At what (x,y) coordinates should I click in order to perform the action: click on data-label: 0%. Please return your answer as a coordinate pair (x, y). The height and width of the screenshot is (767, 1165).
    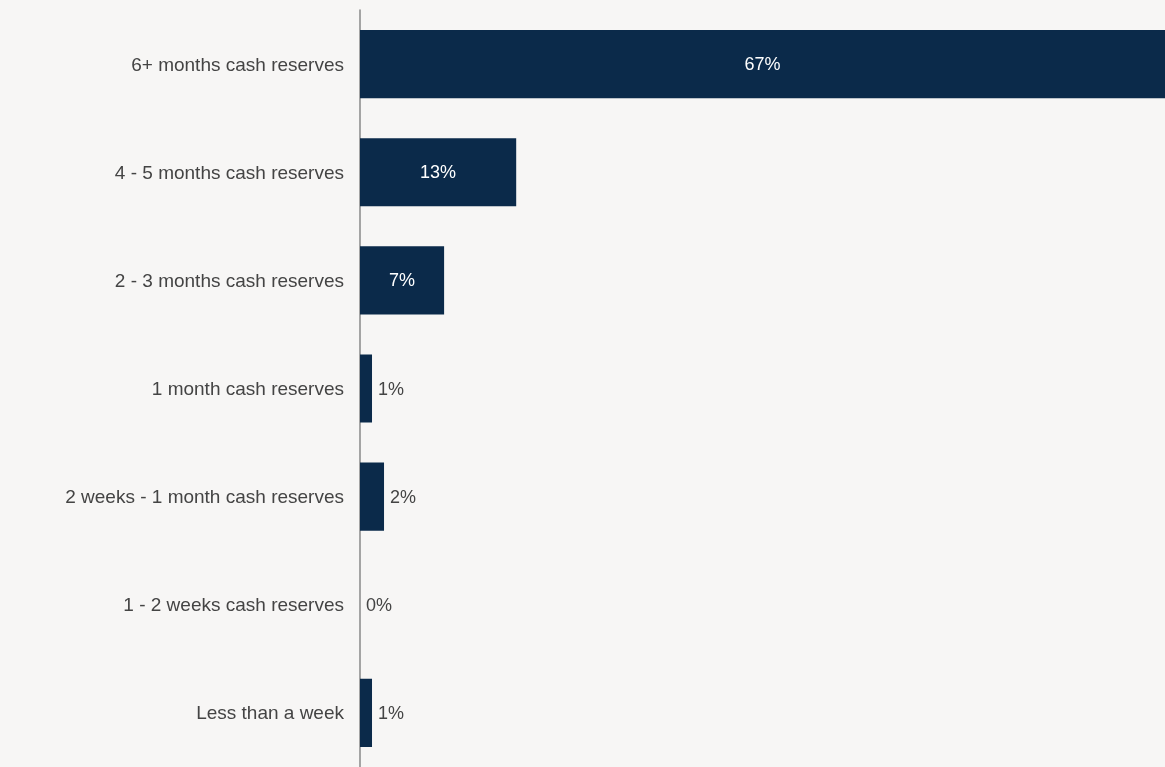
    Looking at the image, I should click on (379, 604).